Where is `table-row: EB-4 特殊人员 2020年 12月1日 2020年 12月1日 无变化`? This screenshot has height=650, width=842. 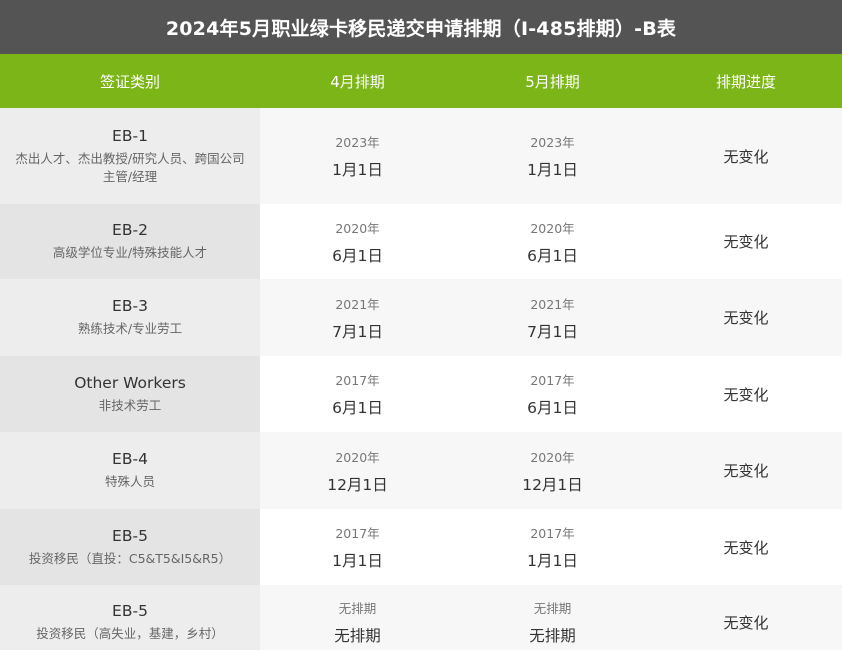
table-row: EB-4 特殊人员 2020年 12月1日 2020年 12月1日 无变化 is located at coordinates (421, 470).